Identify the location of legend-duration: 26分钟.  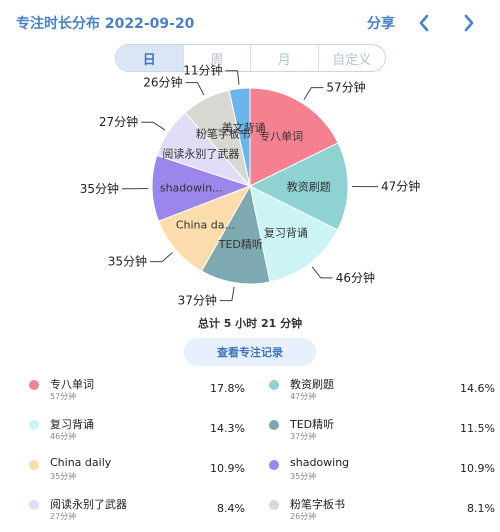
(303, 516).